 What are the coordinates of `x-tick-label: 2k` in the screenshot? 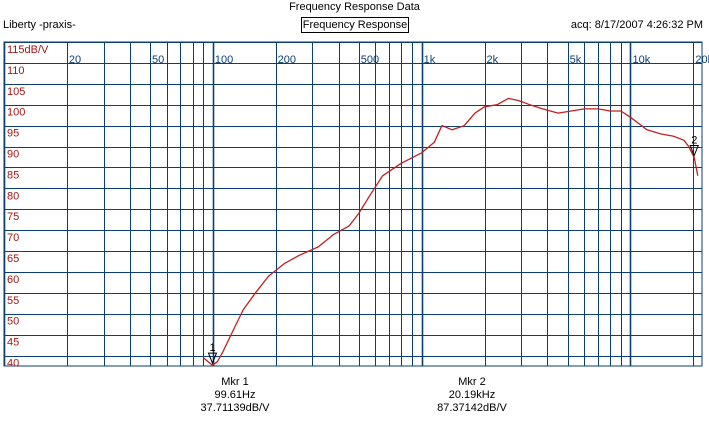 It's located at (493, 60).